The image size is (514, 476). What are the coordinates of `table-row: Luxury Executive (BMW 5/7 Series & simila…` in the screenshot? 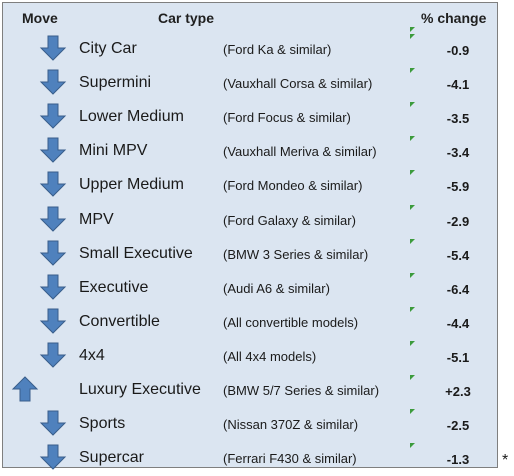 It's located at (250, 391).